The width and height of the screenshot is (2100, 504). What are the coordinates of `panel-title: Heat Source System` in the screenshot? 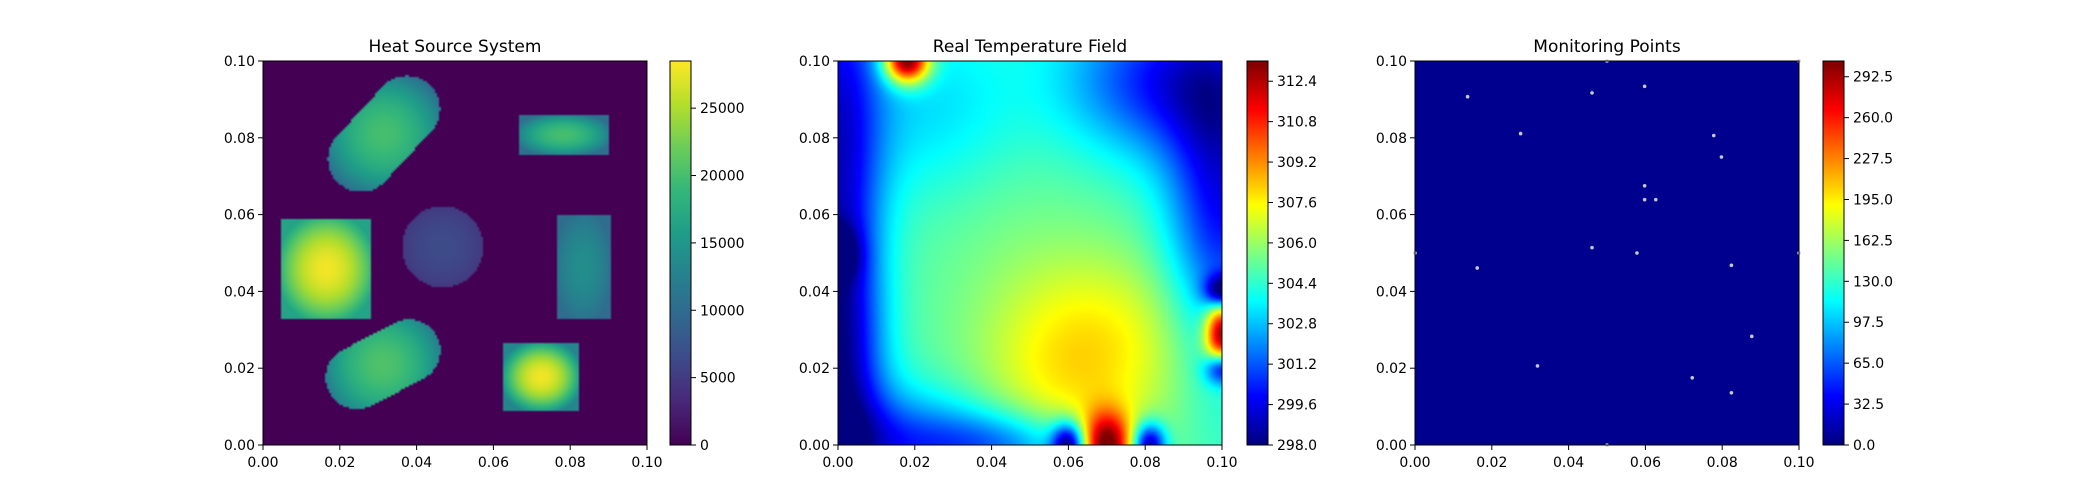 It's located at (455, 47).